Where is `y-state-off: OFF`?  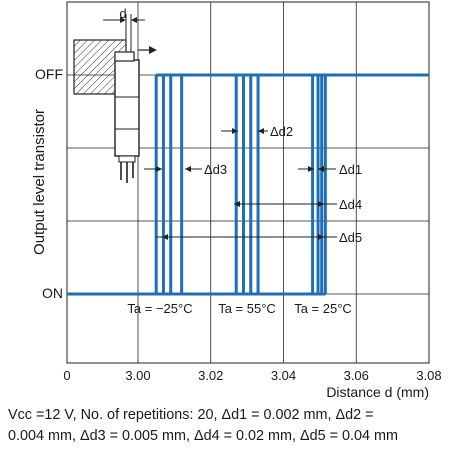
y-state-off: OFF is located at coordinates (49, 74).